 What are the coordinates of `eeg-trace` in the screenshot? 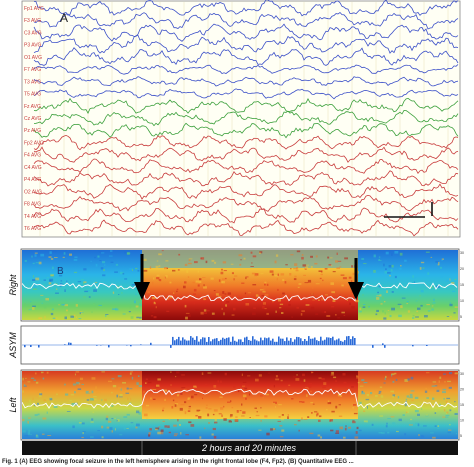 It's located at (246, 118).